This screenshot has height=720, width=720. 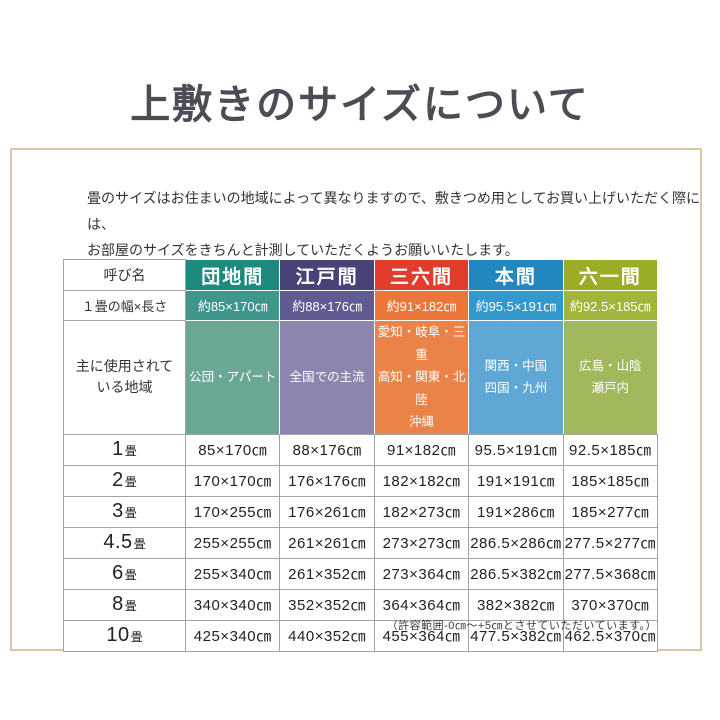 I want to click on row-label-number: 8, so click(x=118, y=604).